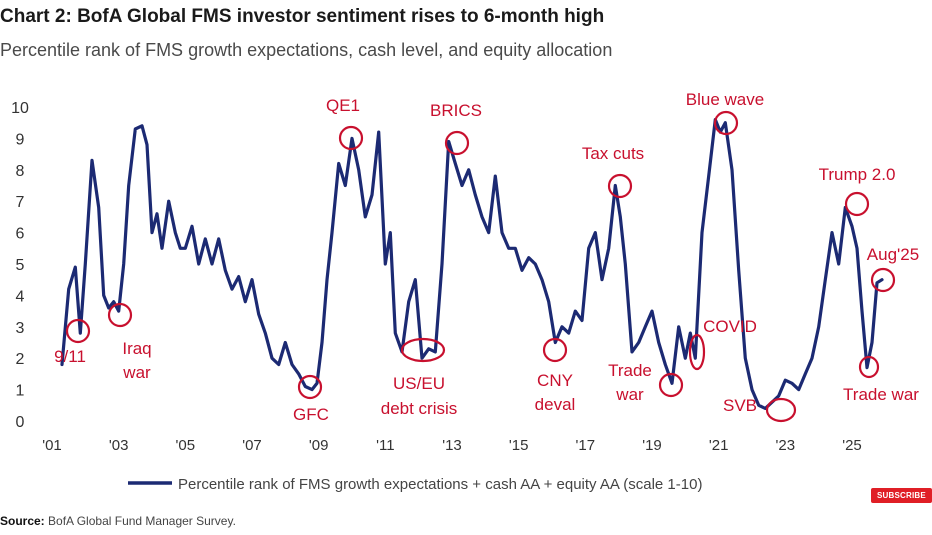  Describe the element at coordinates (20, 359) in the screenshot. I see `y-tick-label: 2` at that location.